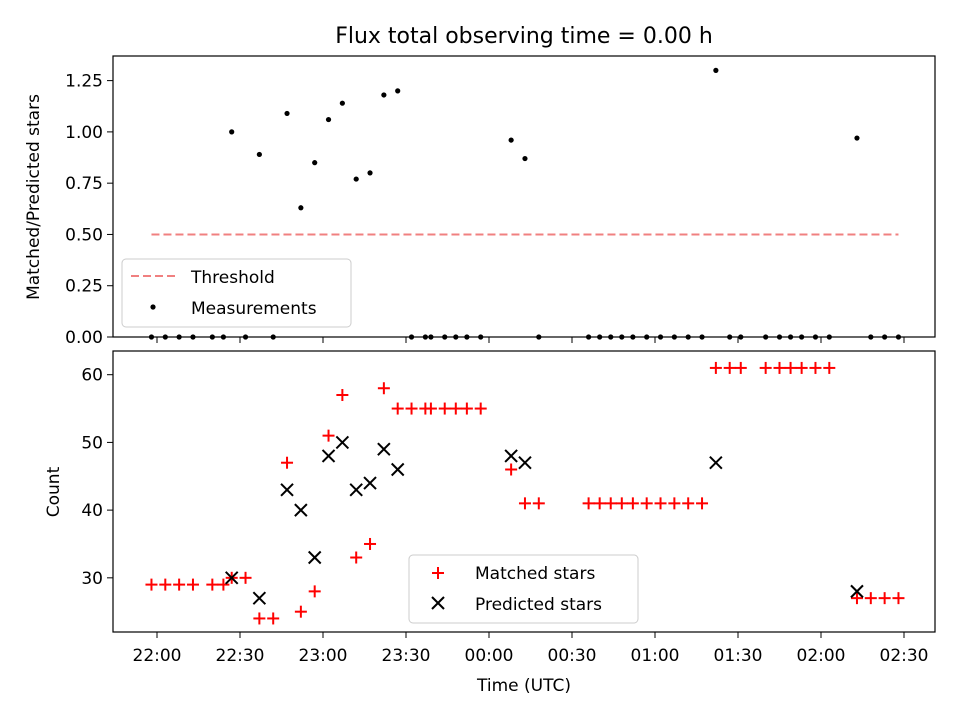  Describe the element at coordinates (54, 491) in the screenshot. I see `bottom-y-axis-label: Count` at that location.